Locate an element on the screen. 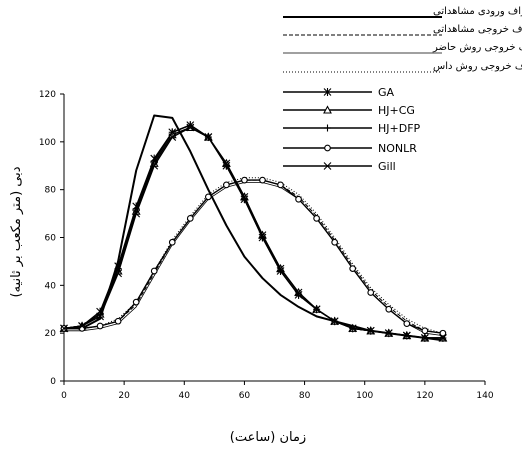  y-tick-label: 120 is located at coordinates (47, 95).